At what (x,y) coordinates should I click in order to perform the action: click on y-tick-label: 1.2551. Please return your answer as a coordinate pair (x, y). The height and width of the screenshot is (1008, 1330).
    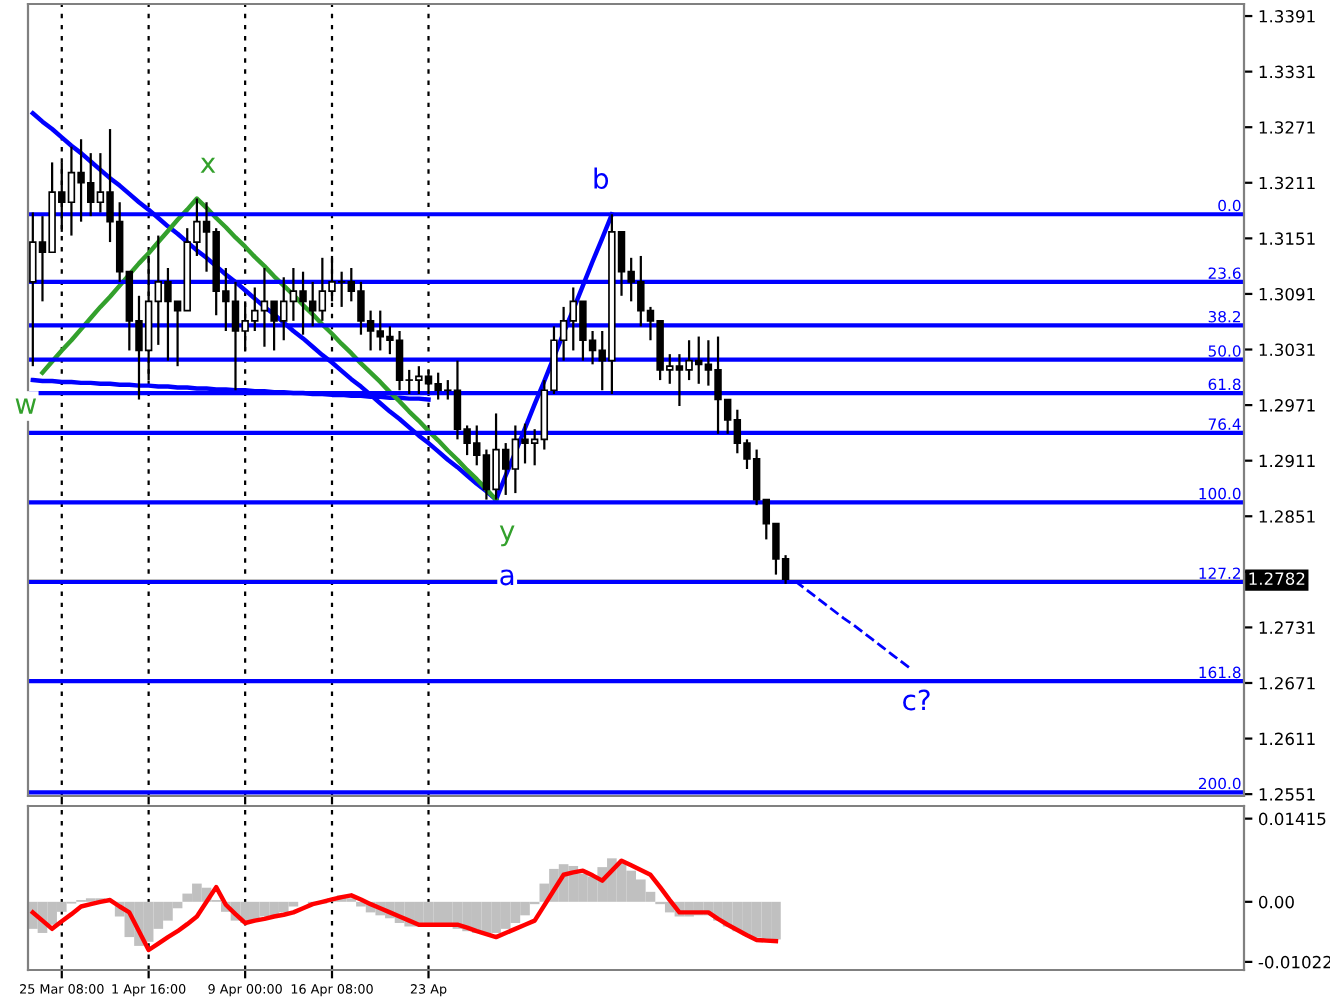
    Looking at the image, I should click on (1287, 794).